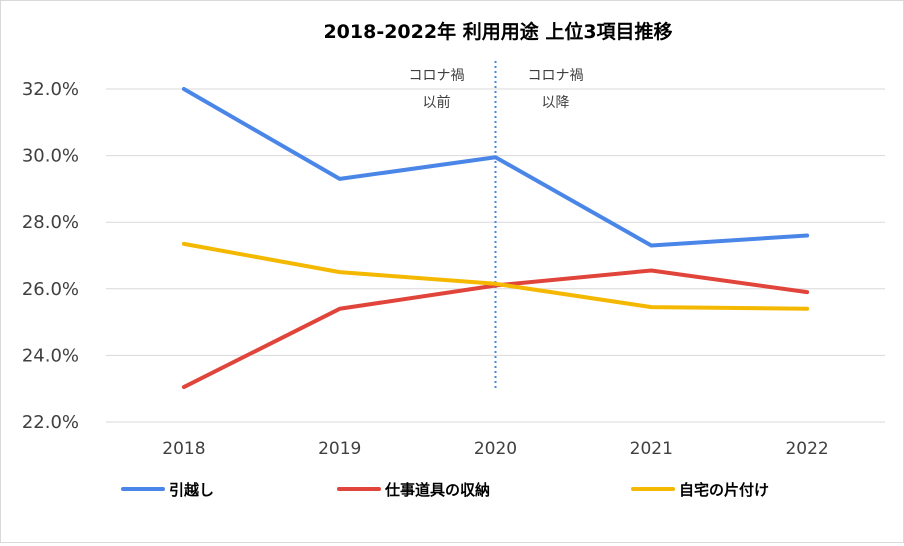 The image size is (904, 546). Describe the element at coordinates (50, 355) in the screenshot. I see `y-tick-label: 24.0%` at that location.